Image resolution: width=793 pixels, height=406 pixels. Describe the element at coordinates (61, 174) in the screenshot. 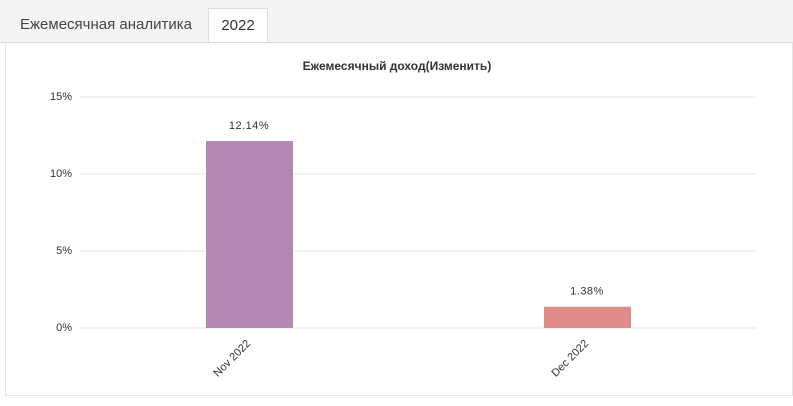

I see `y-tick-label: 10%` at that location.